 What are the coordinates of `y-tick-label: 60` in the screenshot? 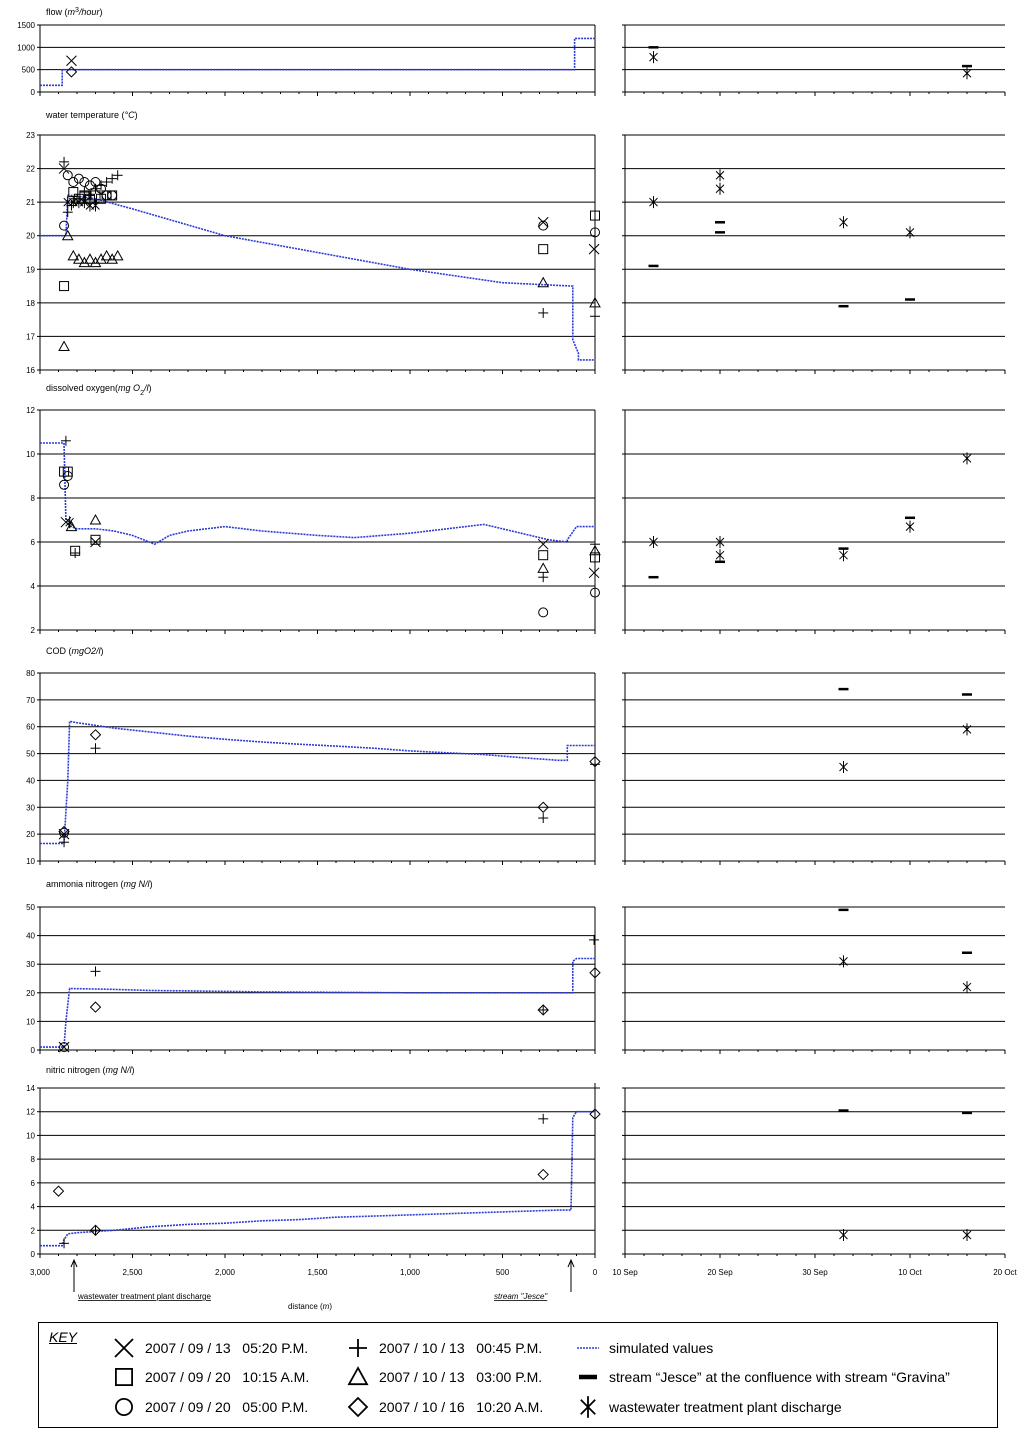 It's located at (30, 727).